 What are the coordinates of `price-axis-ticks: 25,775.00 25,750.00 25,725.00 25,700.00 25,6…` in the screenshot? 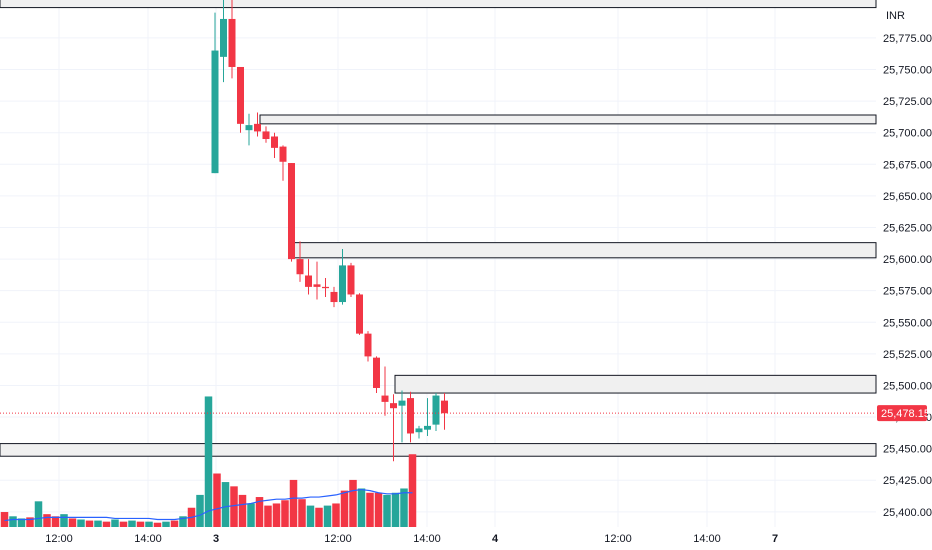 It's located at (907, 276).